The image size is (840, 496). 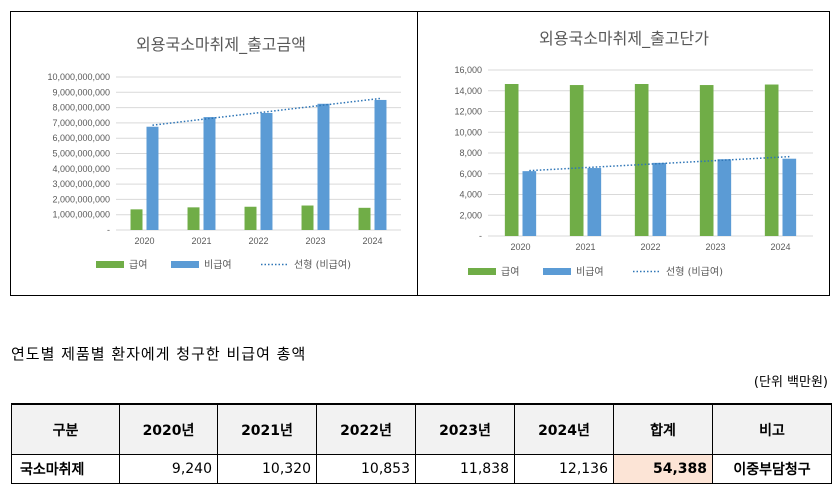 I want to click on chart-title: 외용국소마취제_출고단가, so click(x=624, y=39).